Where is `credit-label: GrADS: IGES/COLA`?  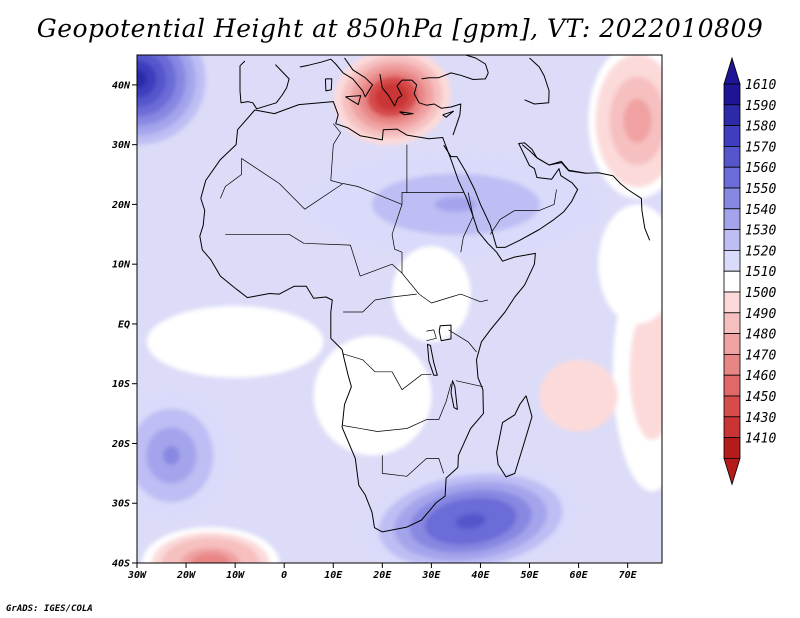
credit-label: GrADS: IGES/COLA is located at coordinates (49, 609).